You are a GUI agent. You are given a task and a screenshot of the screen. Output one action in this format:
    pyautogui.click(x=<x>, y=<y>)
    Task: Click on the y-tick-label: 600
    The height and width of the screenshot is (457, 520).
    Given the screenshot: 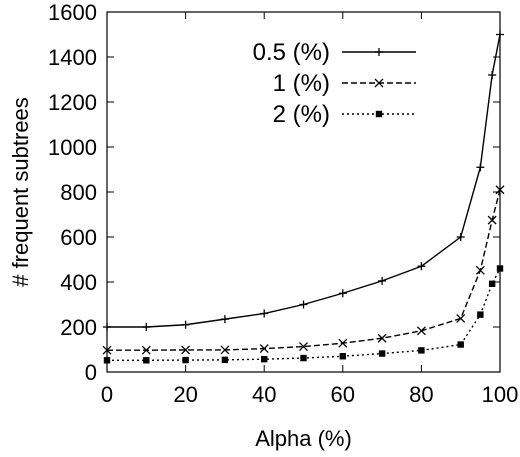 What is the action you would take?
    pyautogui.click(x=78, y=237)
    